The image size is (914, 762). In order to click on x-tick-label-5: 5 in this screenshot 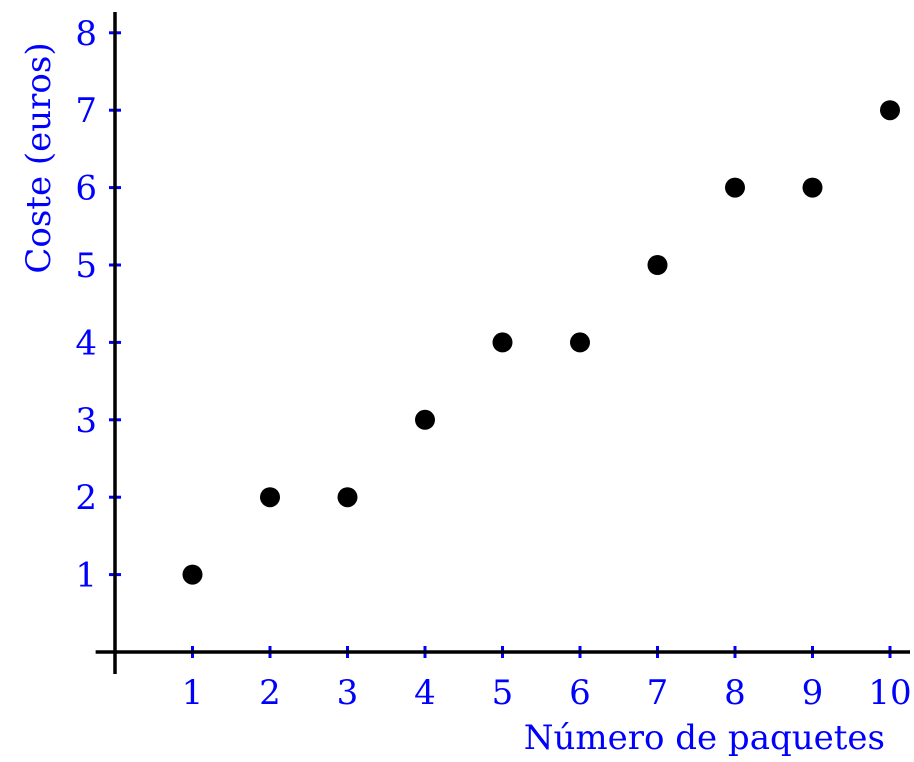, I will do `click(503, 693)`.